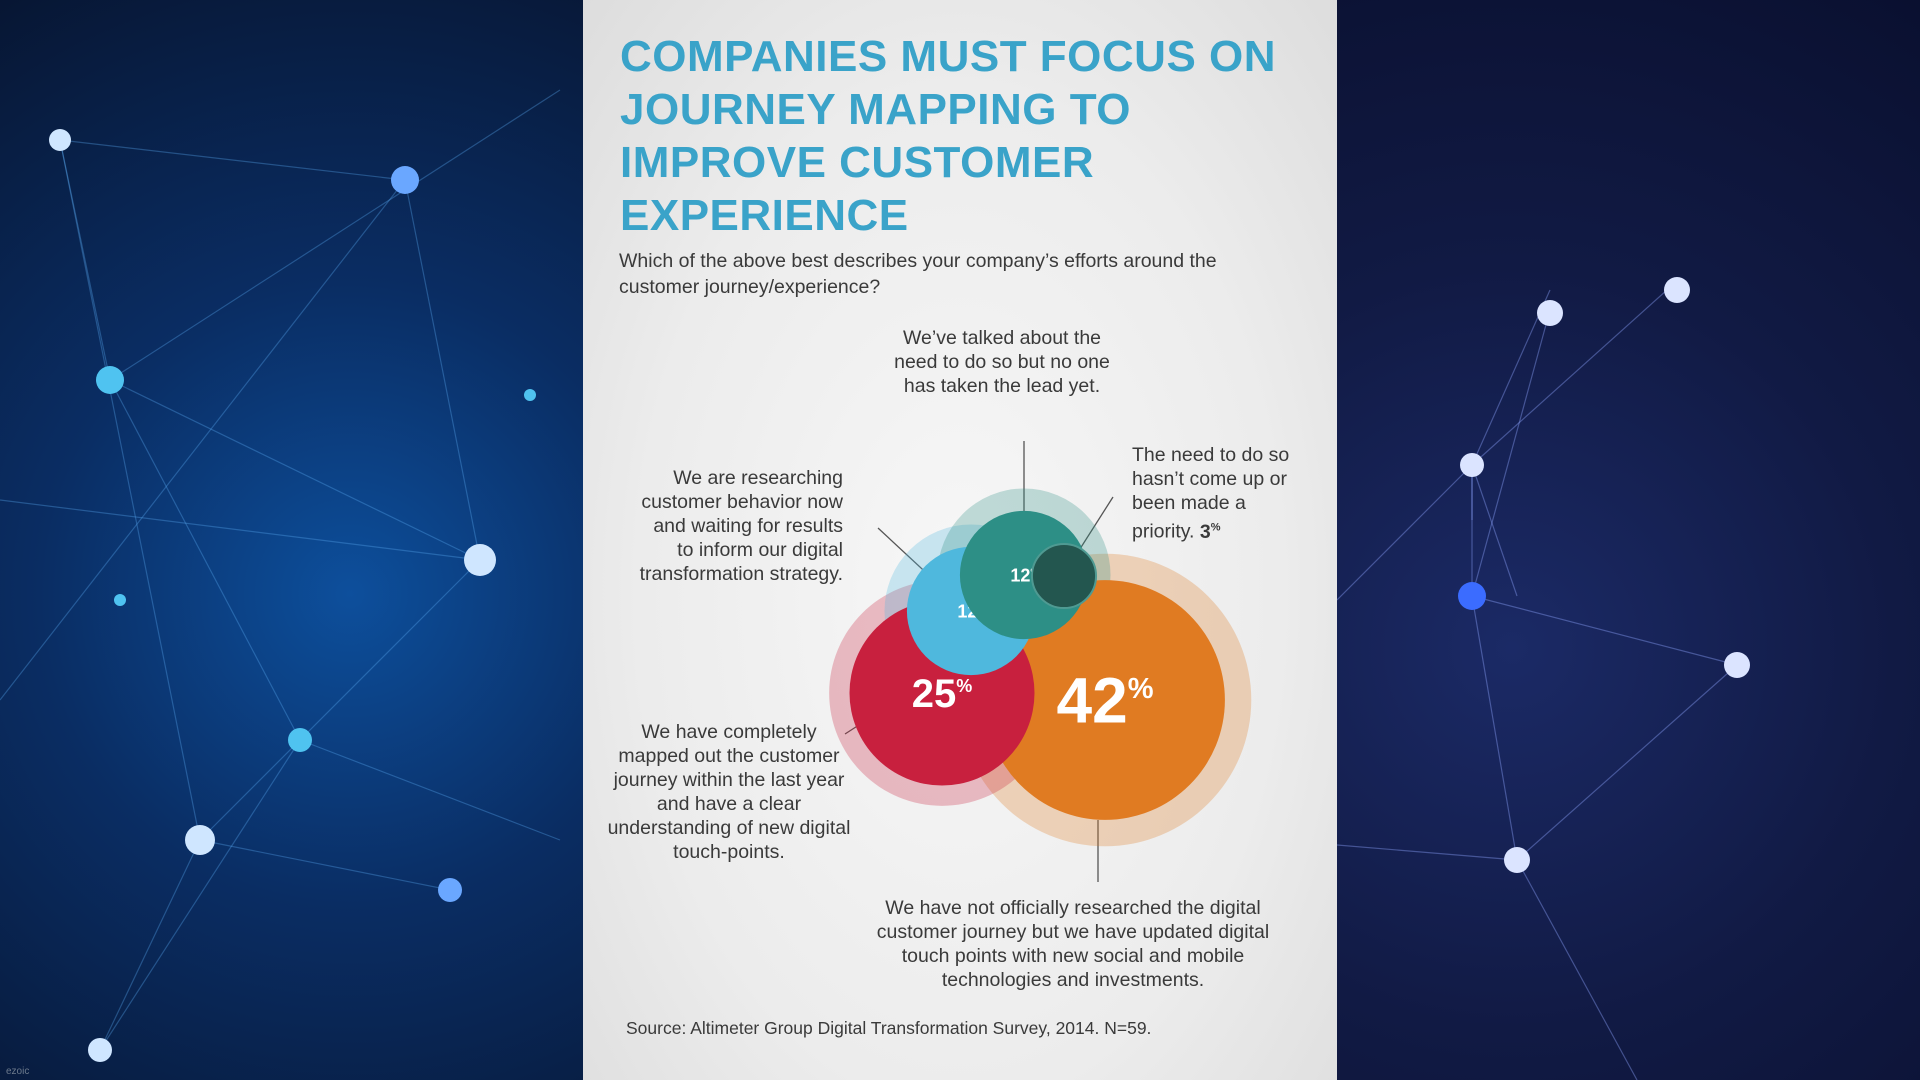 This screenshot has width=1920, height=1080. I want to click on watermark: ezoic, so click(18, 1071).